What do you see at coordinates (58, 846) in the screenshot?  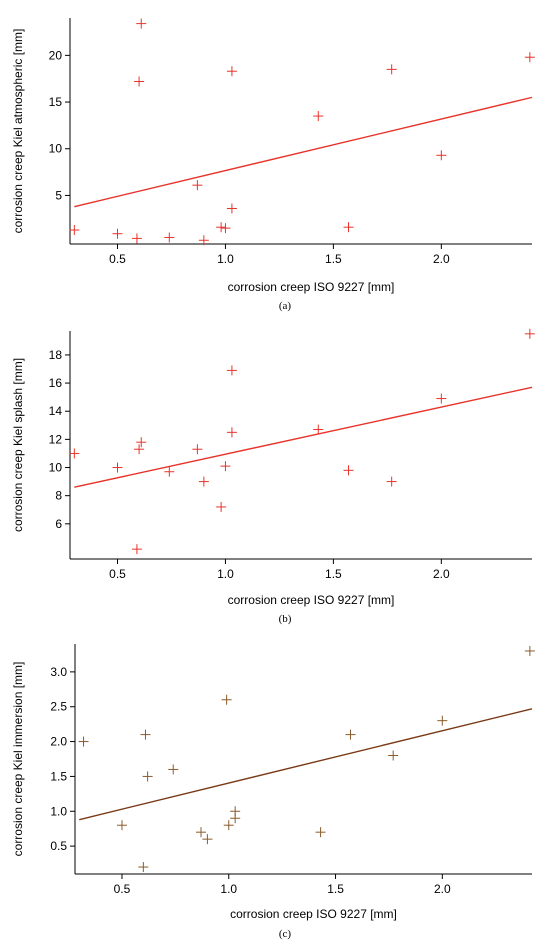 I see `y-tick-label: 0.5` at bounding box center [58, 846].